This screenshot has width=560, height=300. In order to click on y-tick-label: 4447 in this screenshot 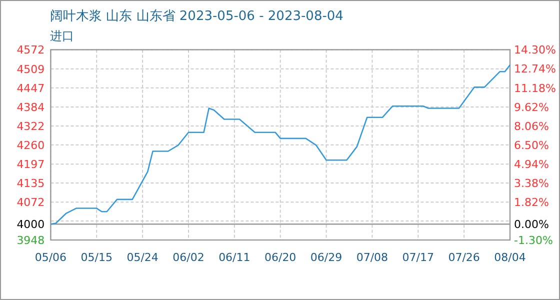, I will do `click(30, 88)`.